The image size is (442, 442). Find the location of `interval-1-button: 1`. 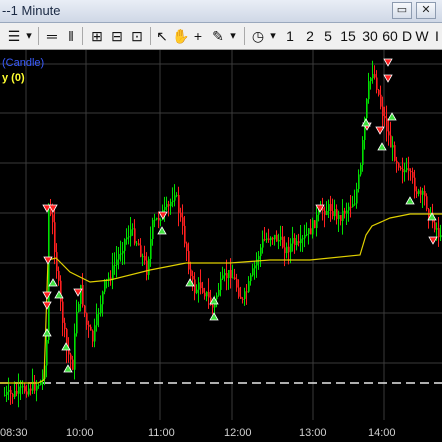

interval-1-button: 1 is located at coordinates (290, 36).